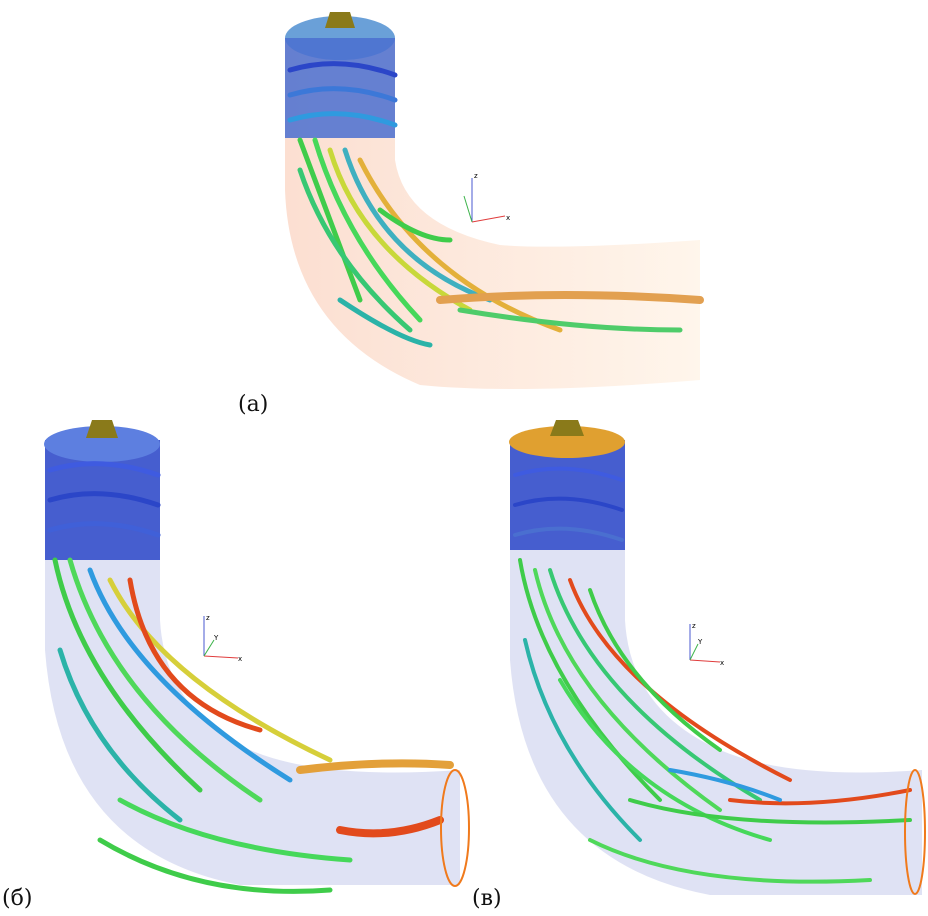 The width and height of the screenshot is (928, 916). What do you see at coordinates (222, 638) in the screenshot?
I see `panel-b-axes-icon: z Y x` at bounding box center [222, 638].